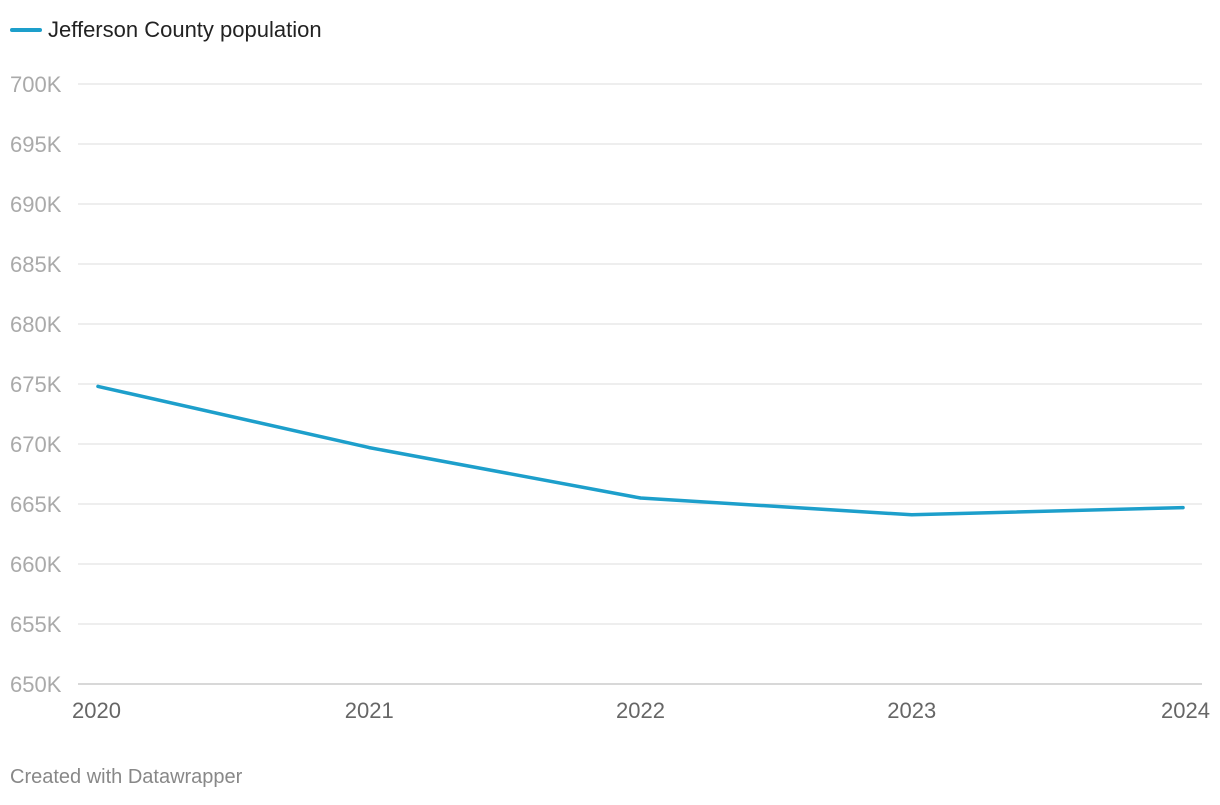 This screenshot has height=805, width=1220. I want to click on x-tick-label: 2023, so click(911, 710).